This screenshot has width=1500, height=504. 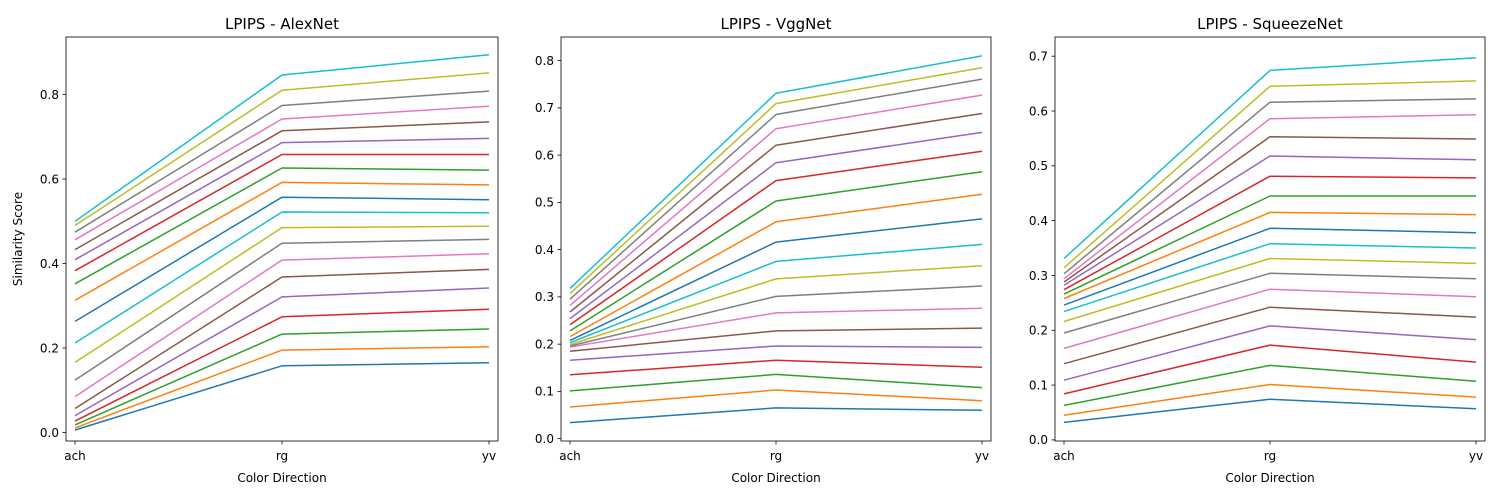 What do you see at coordinates (18, 239) in the screenshot?
I see `y-axis-label: Similarity Score` at bounding box center [18, 239].